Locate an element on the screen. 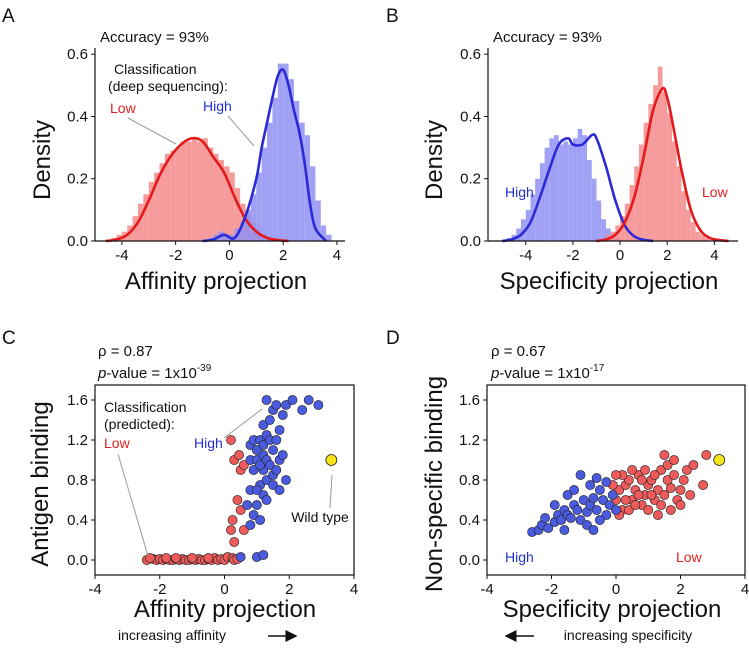 Image resolution: width=749 pixels, height=649 pixels. d-xtick-label: 4 is located at coordinates (745, 589).